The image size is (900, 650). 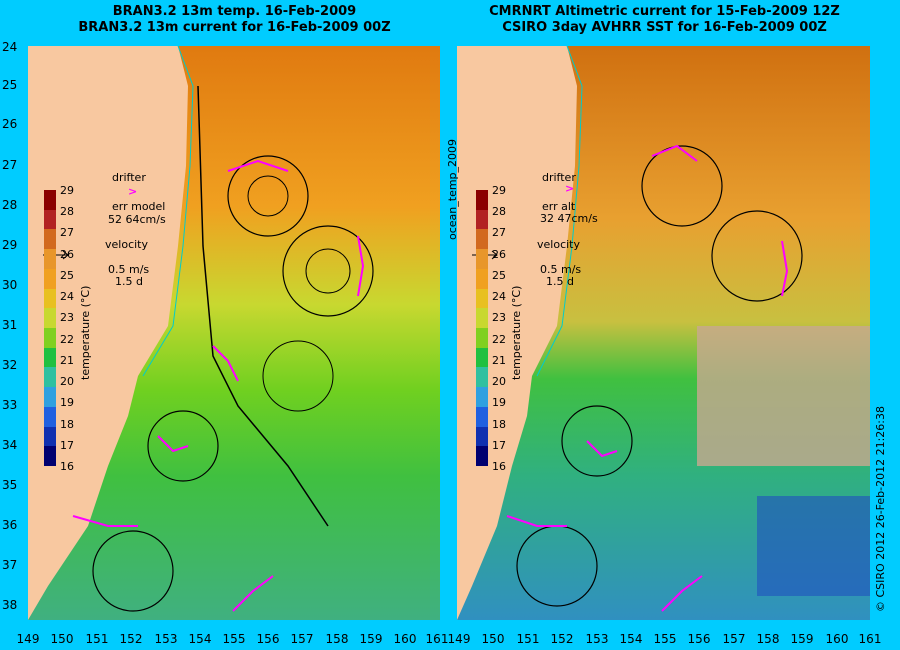 What do you see at coordinates (137, 219) in the screenshot?
I see `left-err-value: 52 64cm/s` at bounding box center [137, 219].